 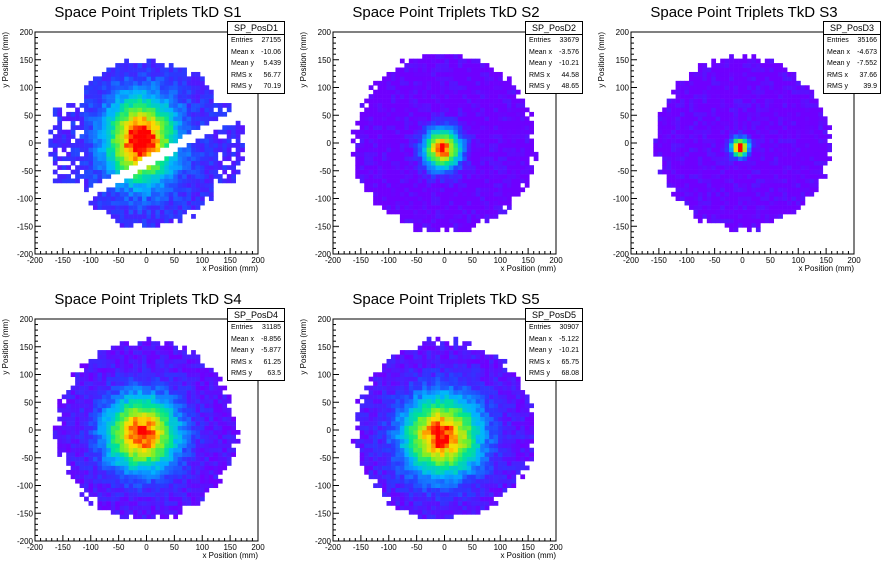 What do you see at coordinates (146, 143) in the screenshot?
I see `heatmap-cells` at bounding box center [146, 143].